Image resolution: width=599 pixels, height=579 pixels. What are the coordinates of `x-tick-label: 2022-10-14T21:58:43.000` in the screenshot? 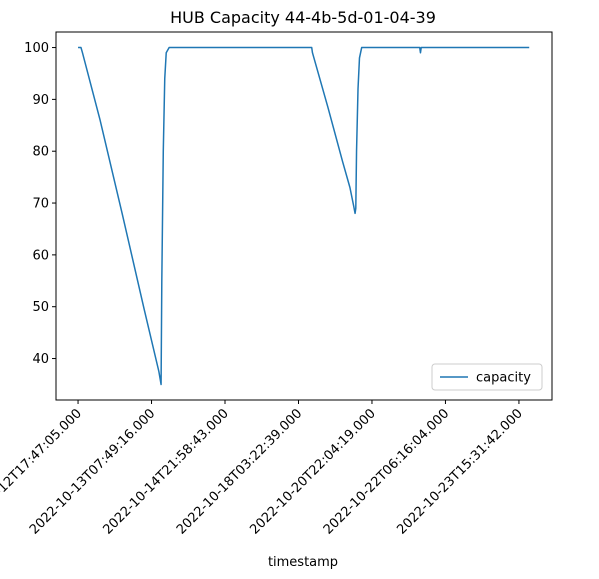 It's located at (165, 471).